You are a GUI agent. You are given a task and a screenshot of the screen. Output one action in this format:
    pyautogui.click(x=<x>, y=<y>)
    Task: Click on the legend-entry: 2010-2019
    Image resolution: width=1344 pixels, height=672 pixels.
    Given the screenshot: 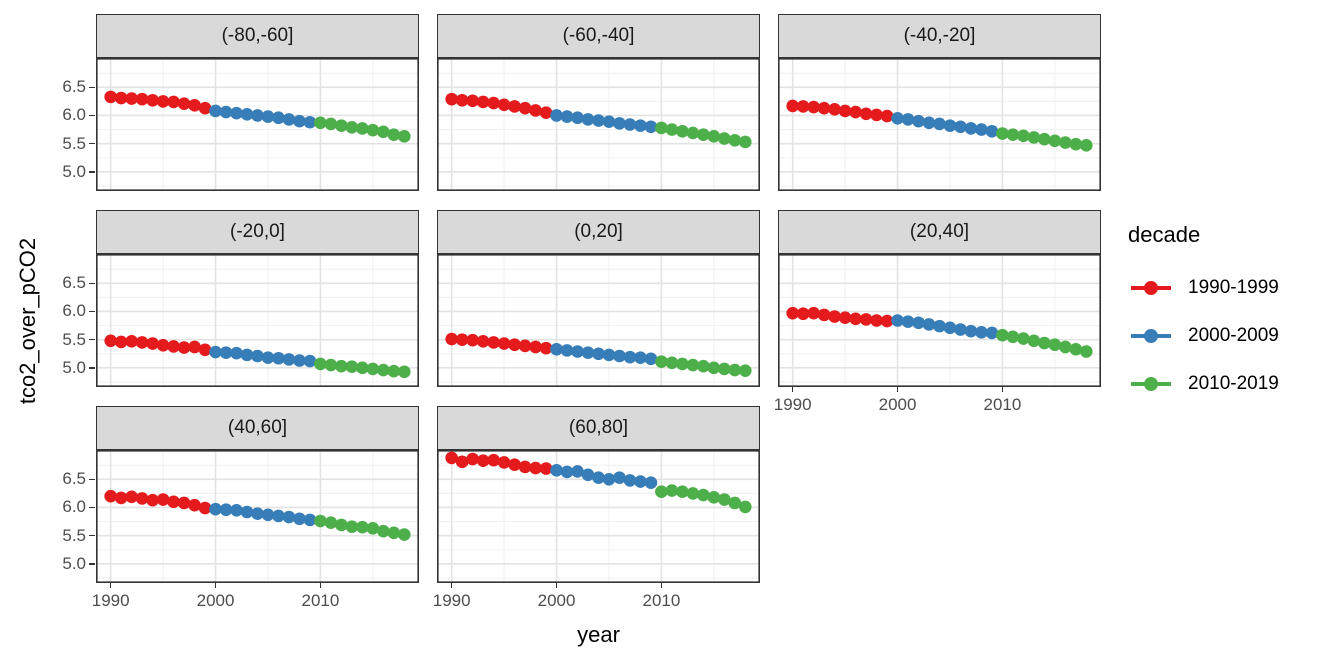 What is the action you would take?
    pyautogui.click(x=1236, y=384)
    